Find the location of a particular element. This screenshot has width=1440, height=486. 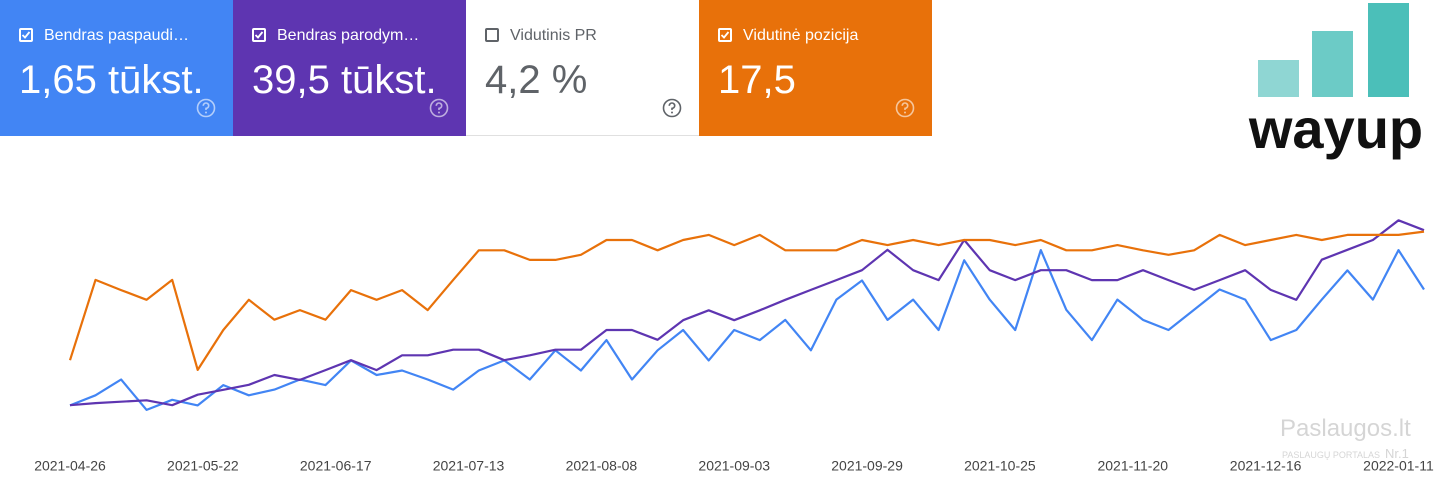

card-label: Vidutinė pozicija is located at coordinates (801, 35).